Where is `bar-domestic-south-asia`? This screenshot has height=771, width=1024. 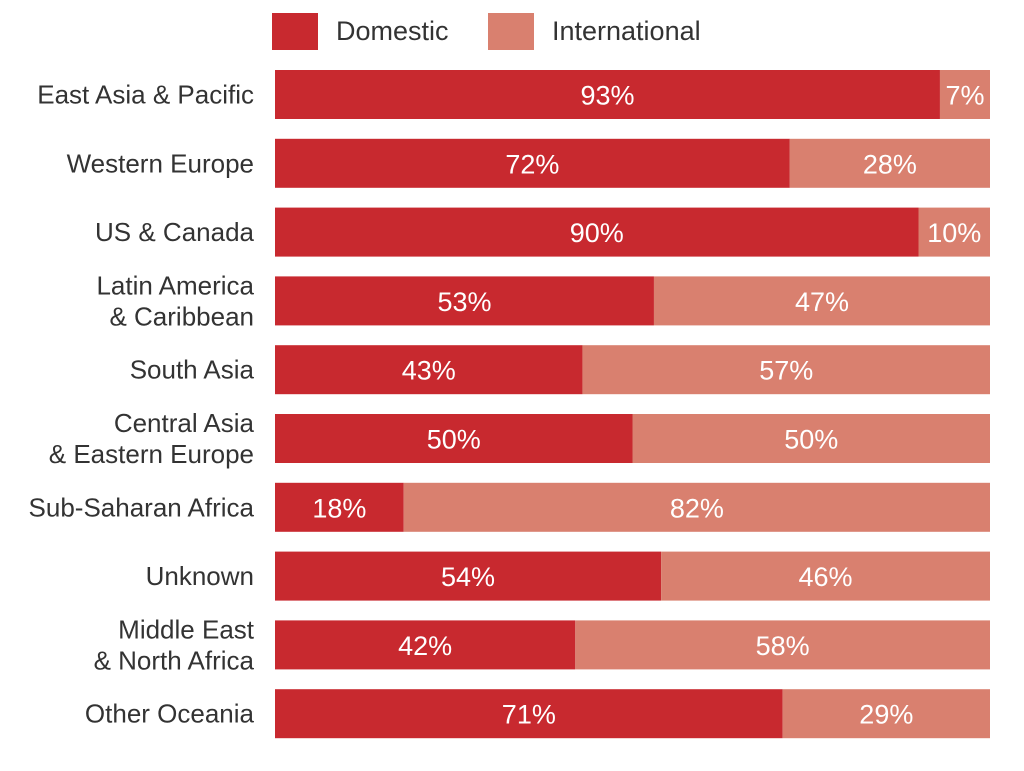 bar-domestic-south-asia is located at coordinates (429, 370).